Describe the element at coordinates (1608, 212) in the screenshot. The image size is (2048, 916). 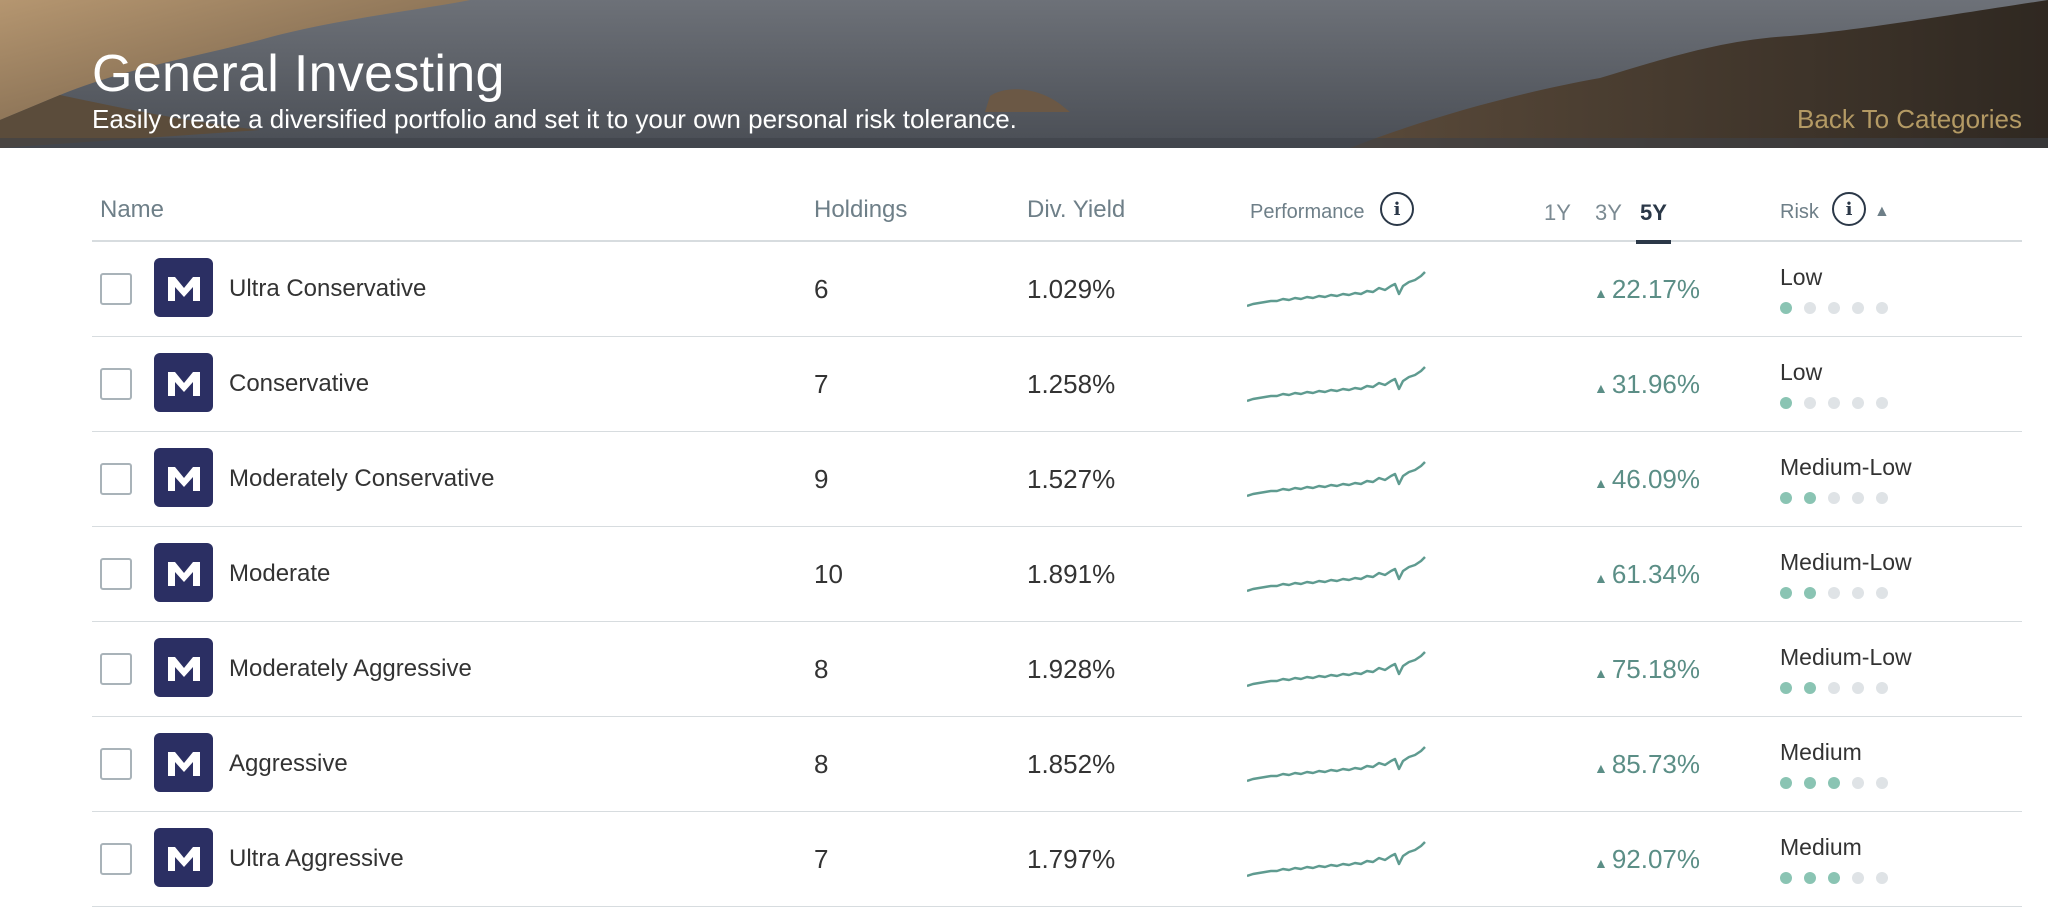
I see `period-tab-3y: 3Y` at that location.